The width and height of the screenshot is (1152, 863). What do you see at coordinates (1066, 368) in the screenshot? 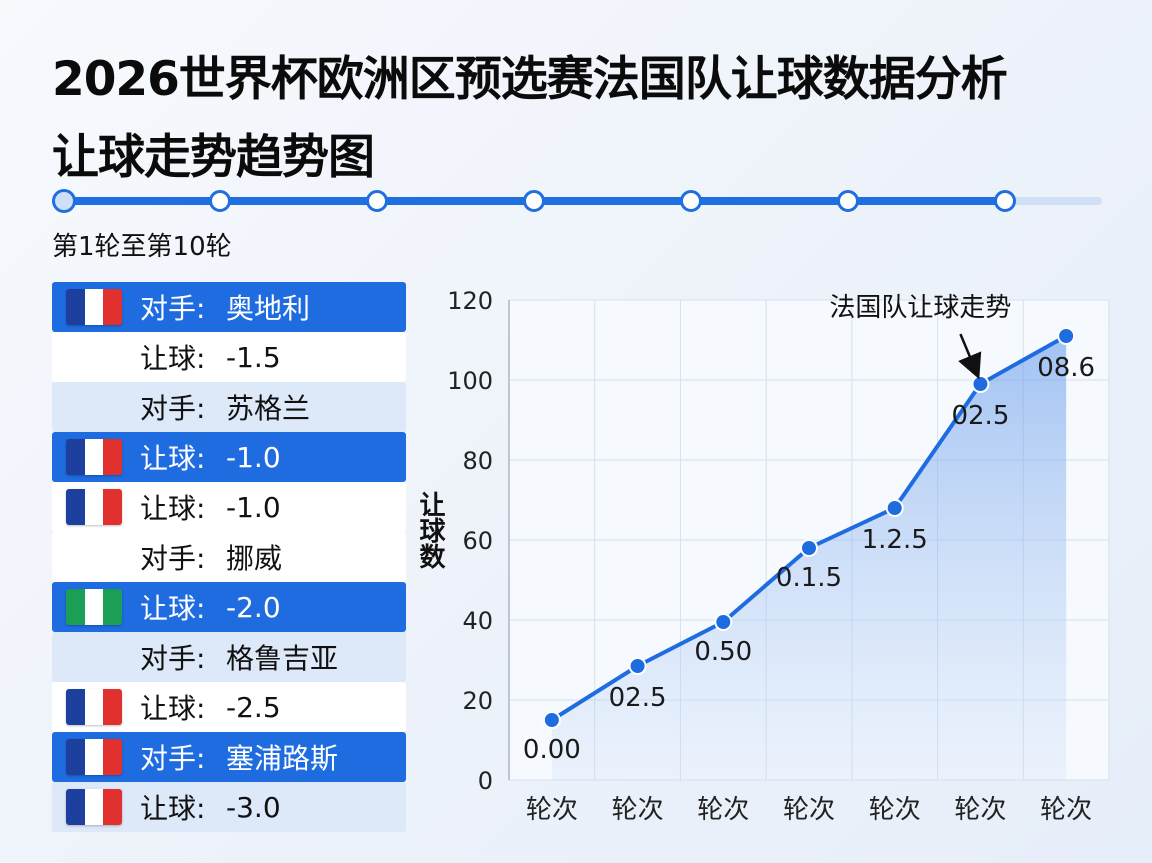
I see `data-label: 08.6` at bounding box center [1066, 368].